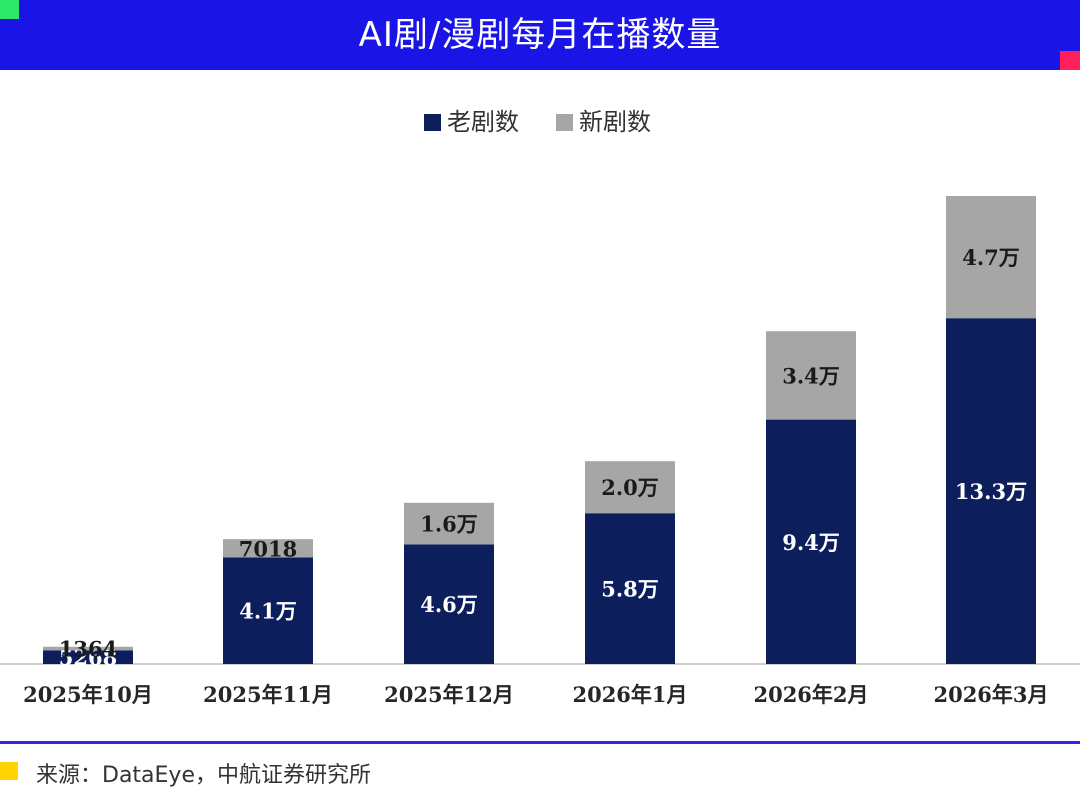  I want to click on bottom-rule, so click(540, 742).